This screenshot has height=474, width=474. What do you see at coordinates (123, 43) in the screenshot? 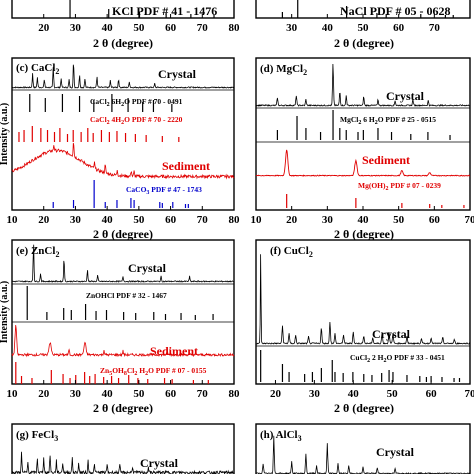
I see `panel-a-xlabel: 2 θ (degree)` at bounding box center [123, 43].